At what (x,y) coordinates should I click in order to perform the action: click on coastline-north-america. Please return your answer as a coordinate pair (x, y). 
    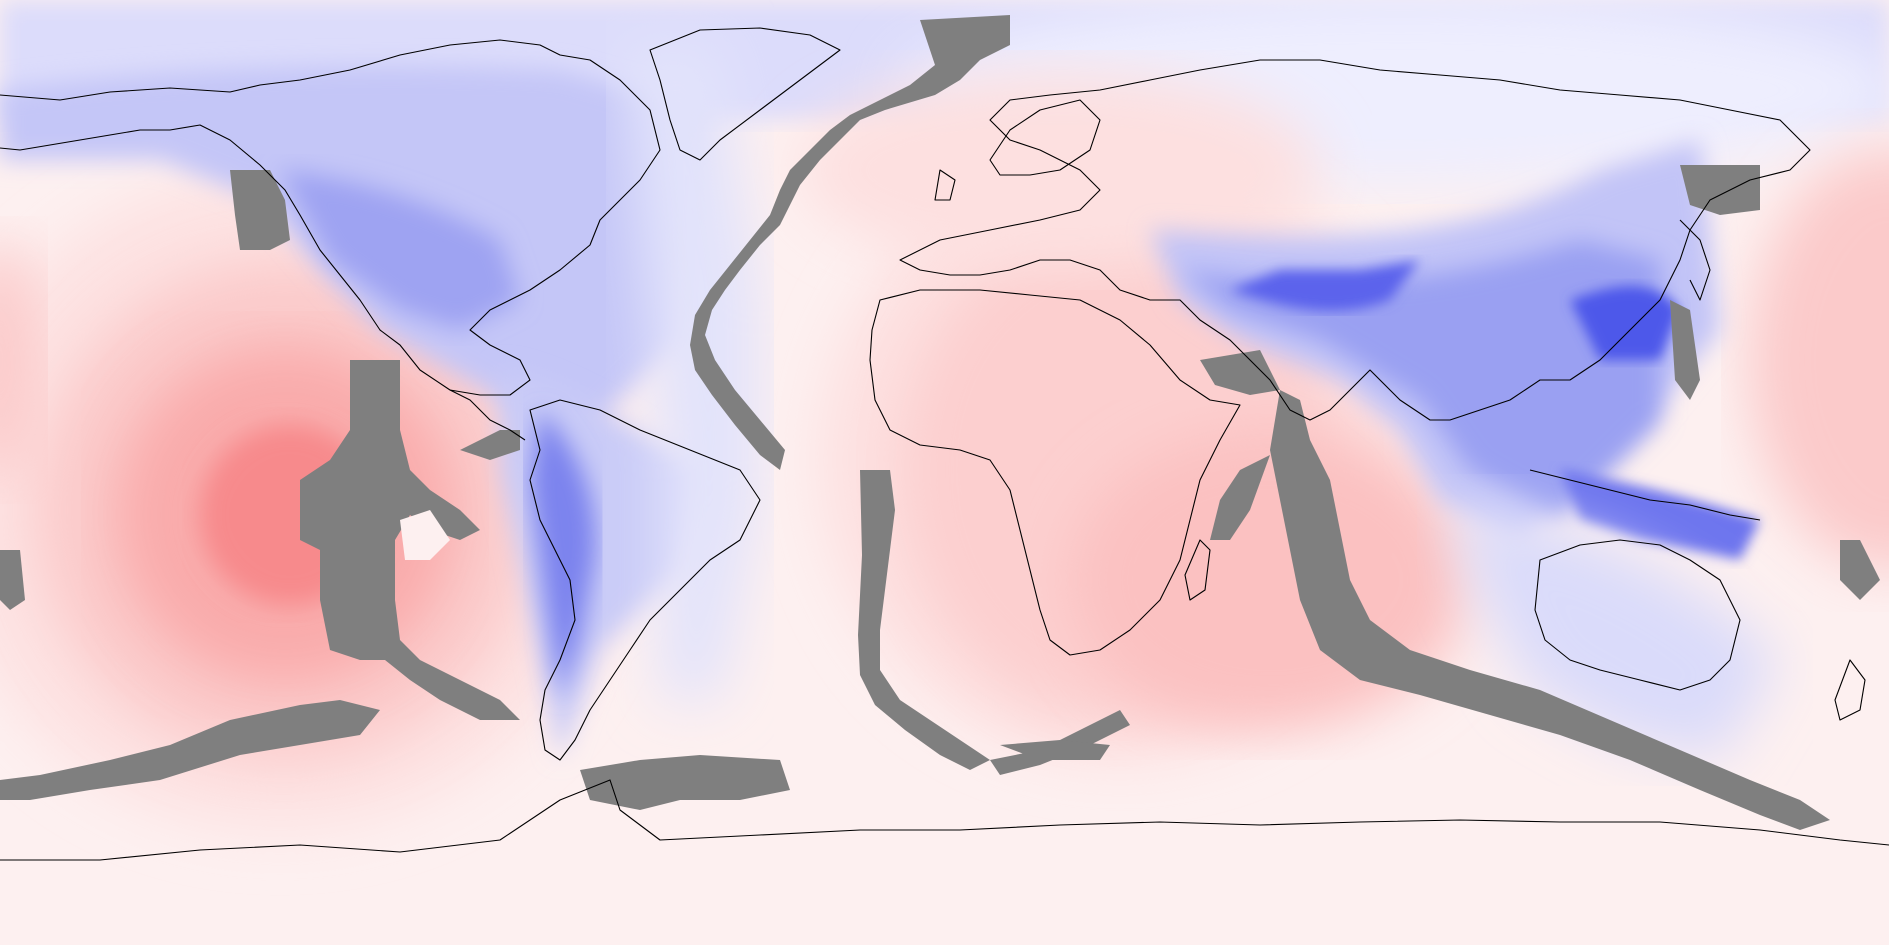
    Looking at the image, I should click on (330, 217).